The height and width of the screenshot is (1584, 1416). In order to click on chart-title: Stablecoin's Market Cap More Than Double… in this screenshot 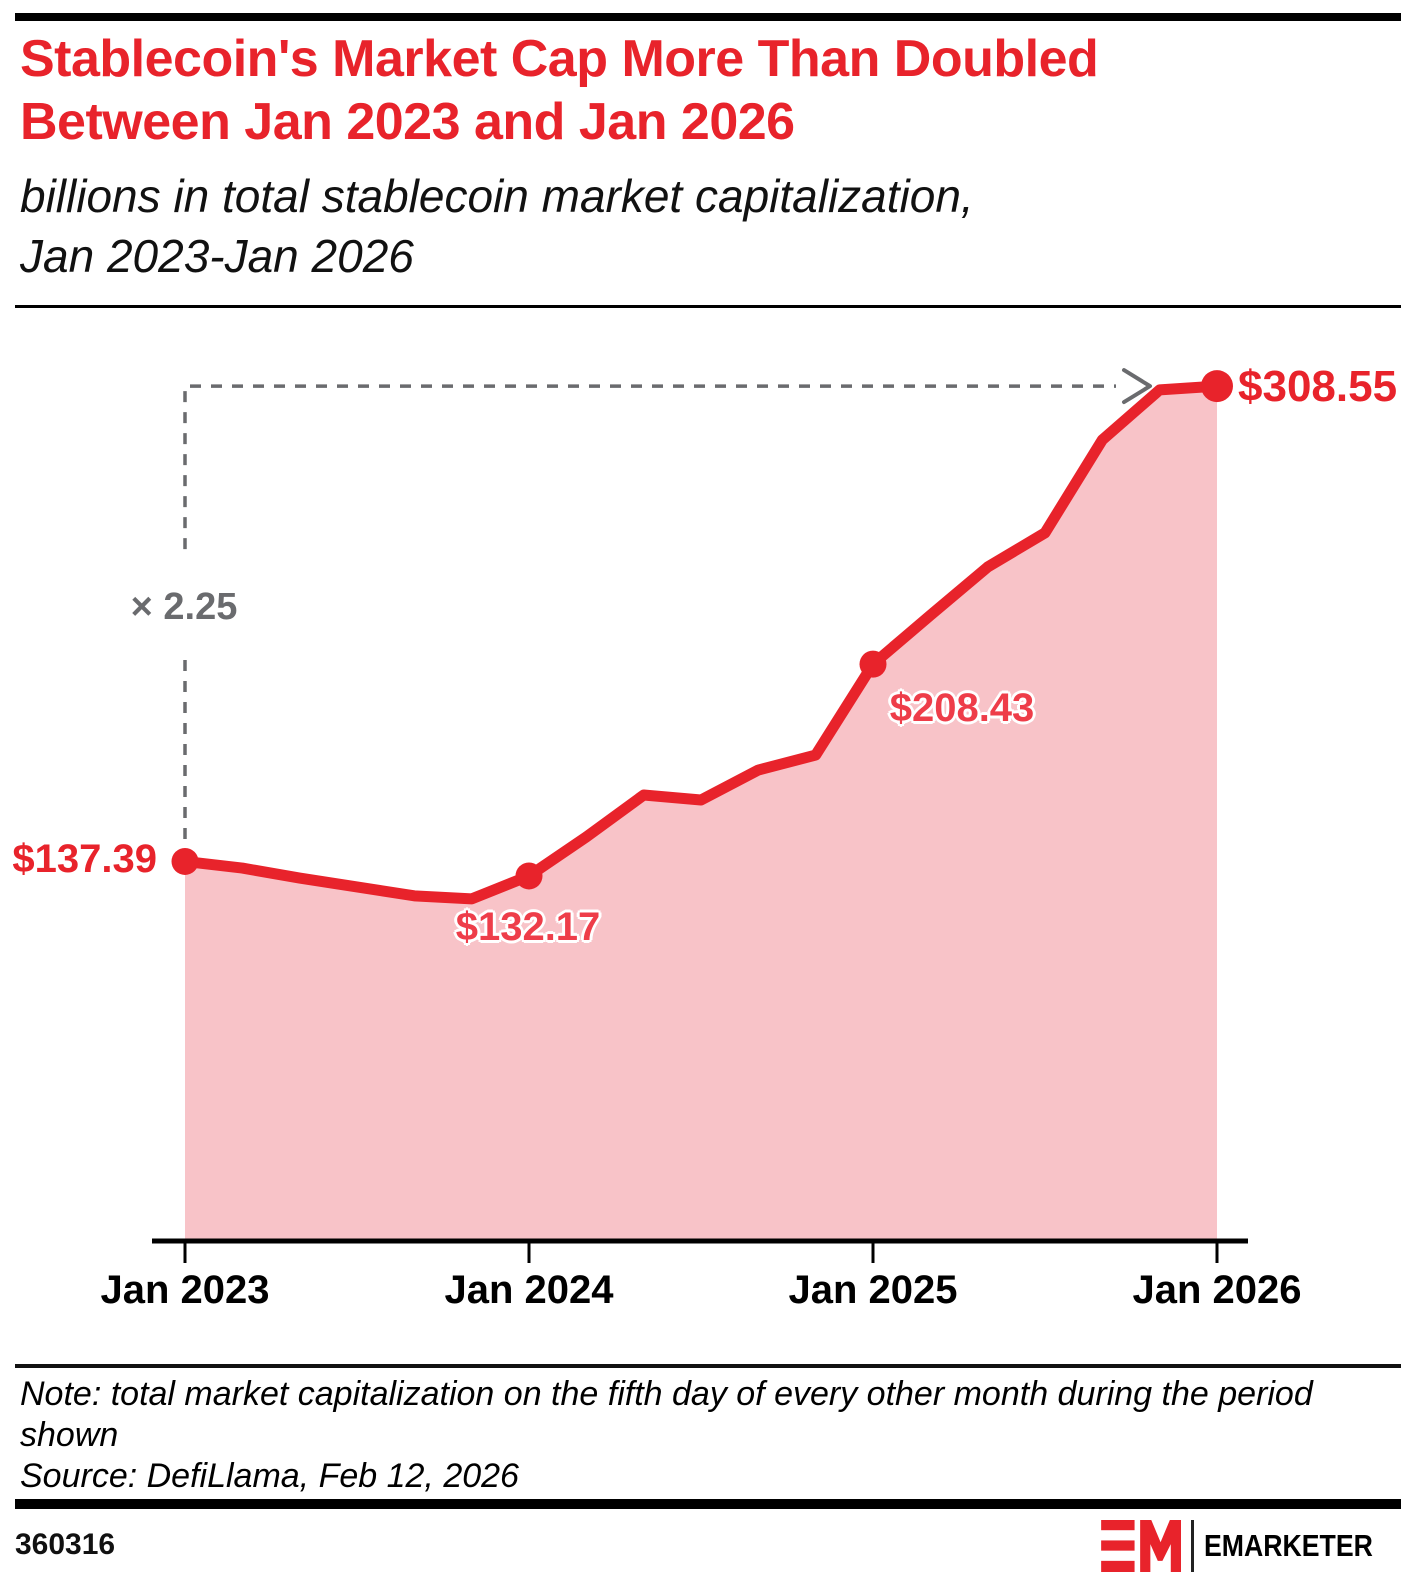, I will do `click(710, 91)`.